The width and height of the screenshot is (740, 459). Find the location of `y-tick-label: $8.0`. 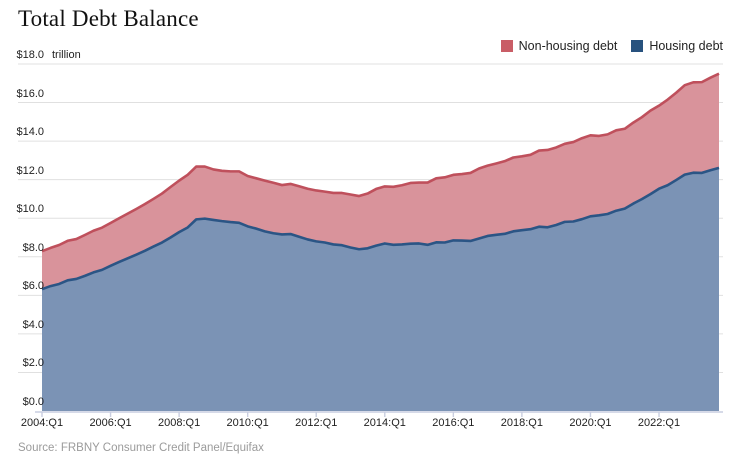

y-tick-label: $8.0 is located at coordinates (33, 247).